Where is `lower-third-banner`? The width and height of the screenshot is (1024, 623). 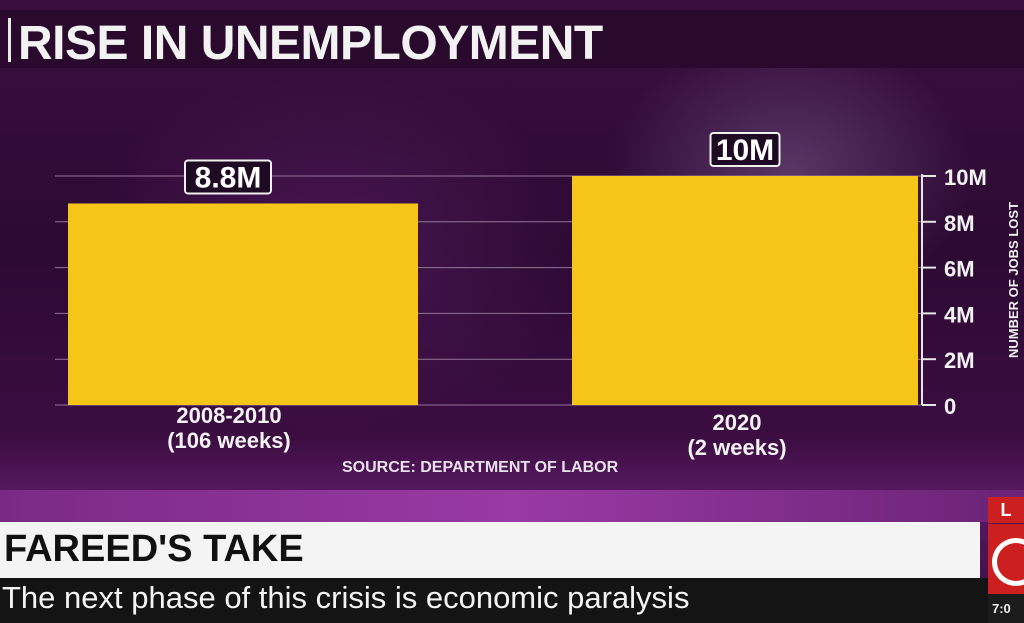
lower-third-banner is located at coordinates (490, 550).